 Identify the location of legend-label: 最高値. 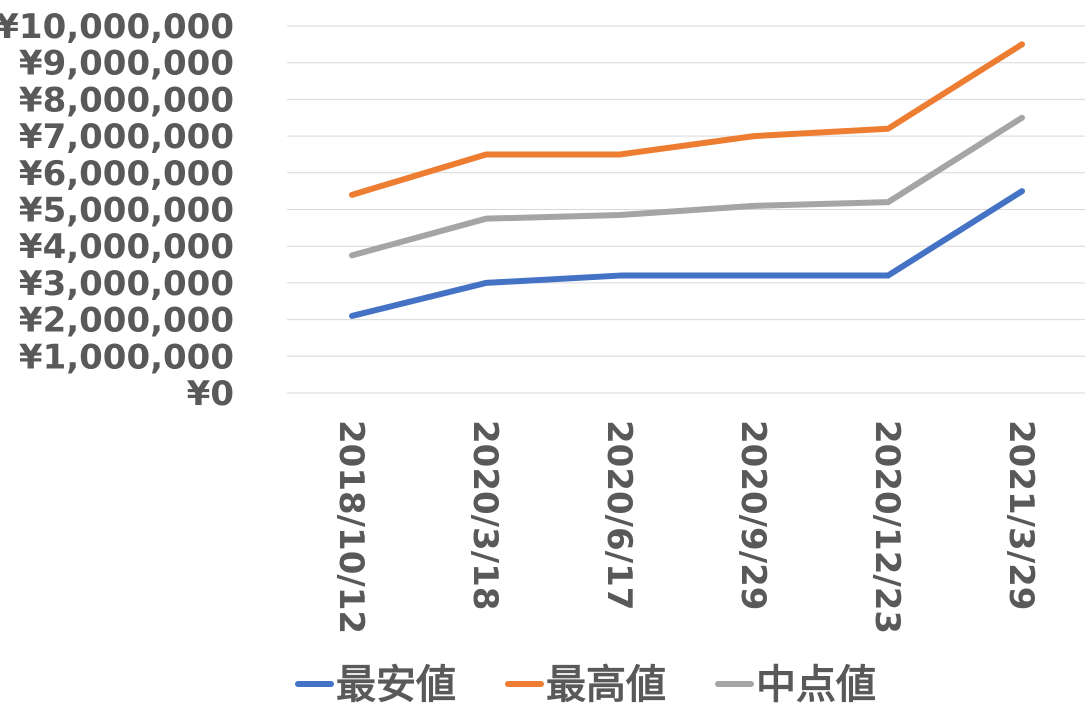
(606, 685).